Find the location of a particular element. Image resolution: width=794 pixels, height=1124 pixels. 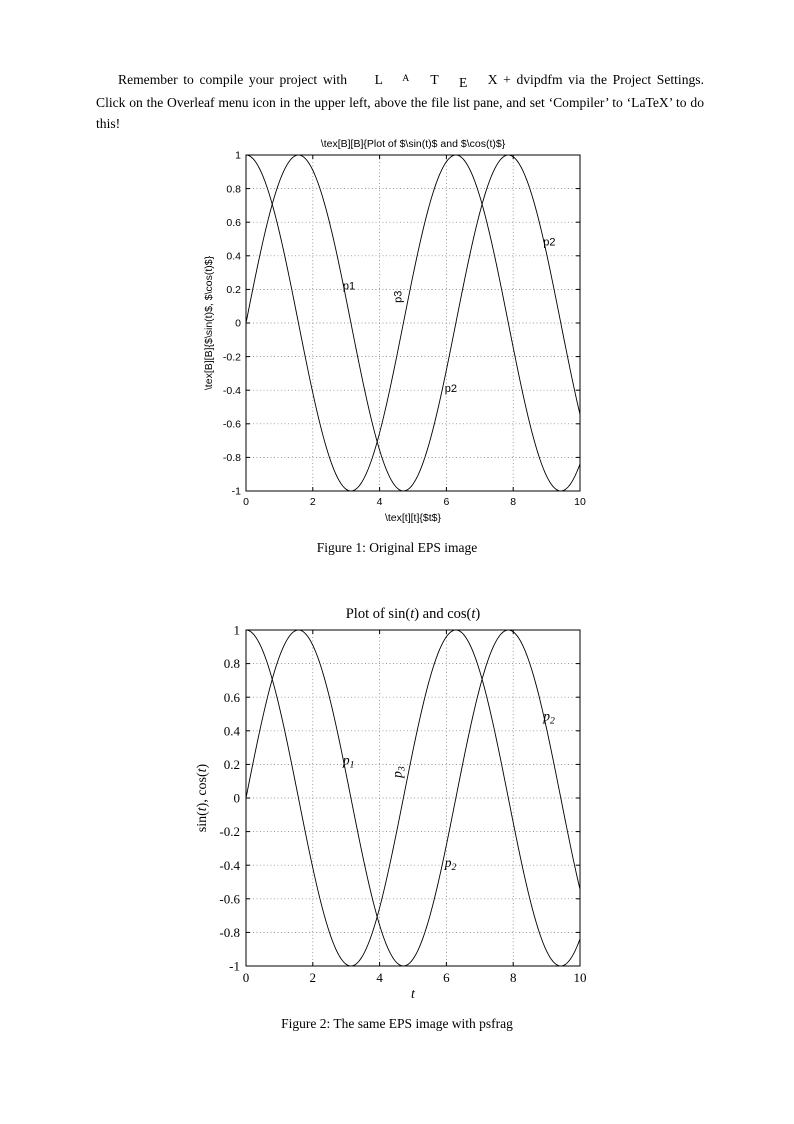

y-axis-label: sin(t), cos(t) is located at coordinates (202, 797).